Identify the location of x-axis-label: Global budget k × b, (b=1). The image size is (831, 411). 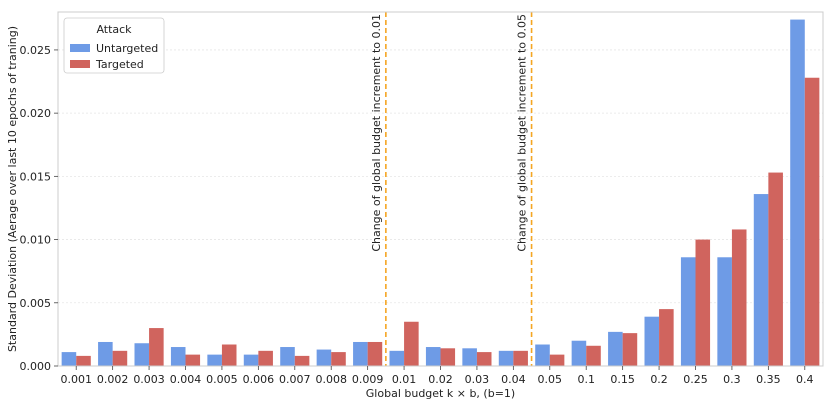
(440, 393).